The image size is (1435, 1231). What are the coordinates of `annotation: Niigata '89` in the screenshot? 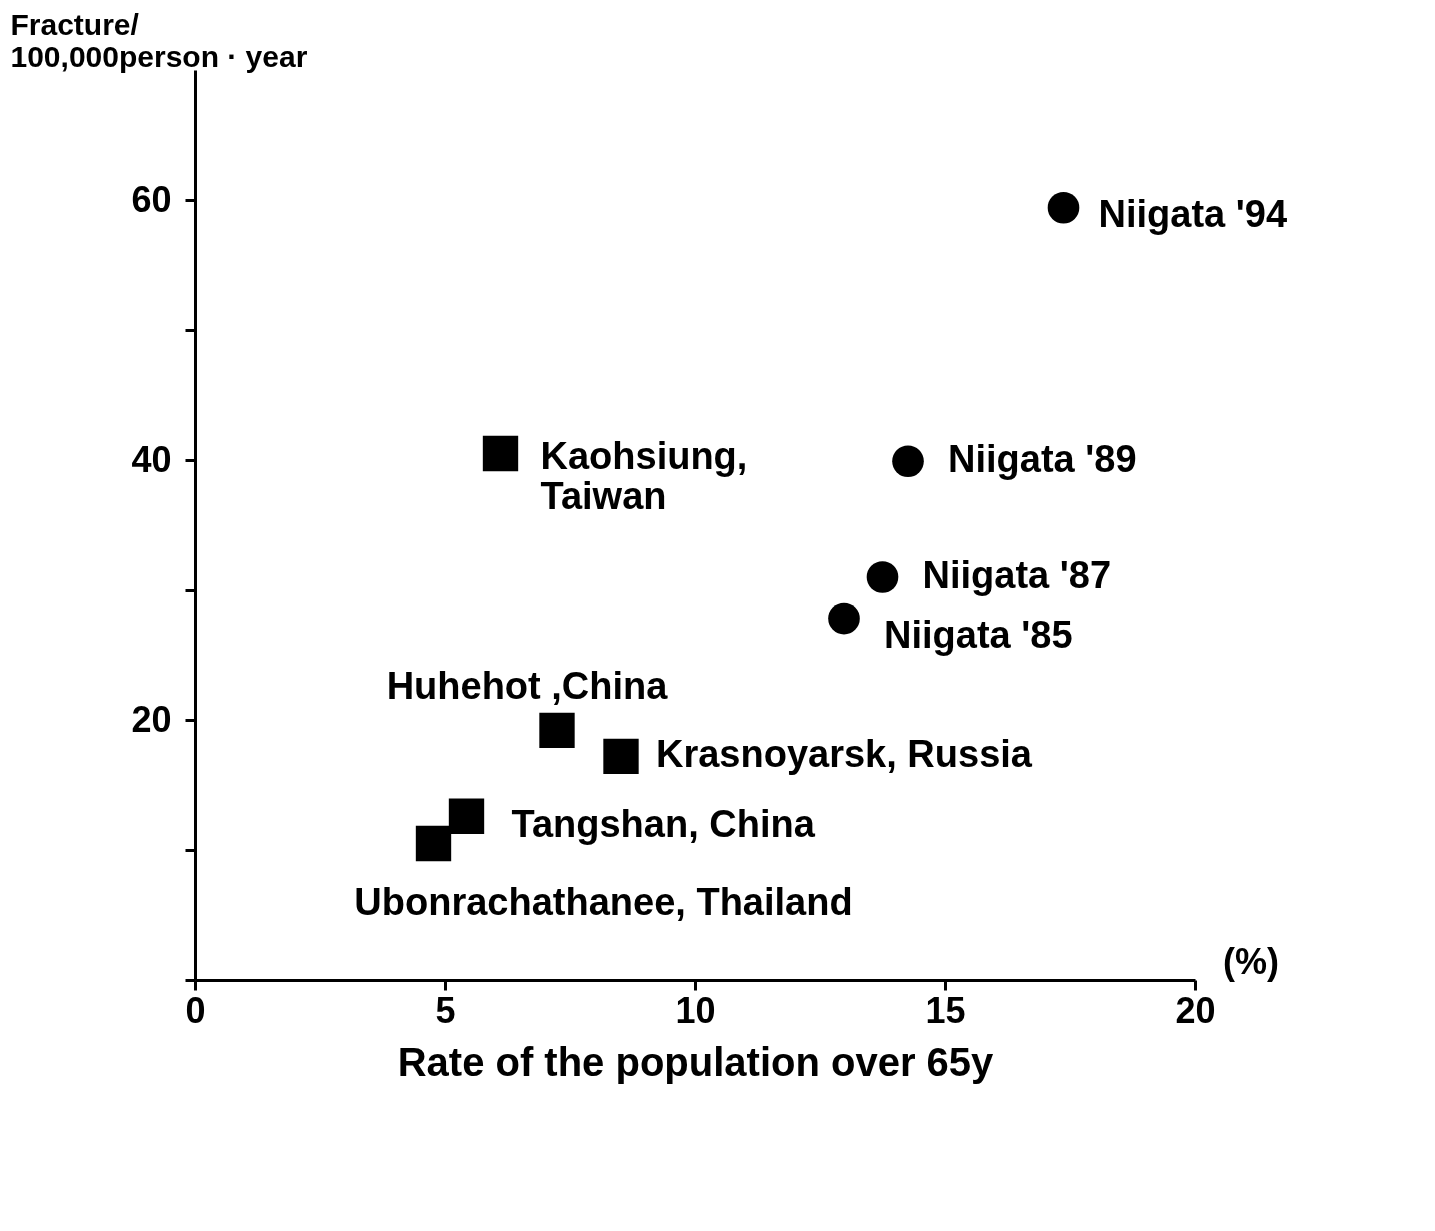 It's located at (1042, 459).